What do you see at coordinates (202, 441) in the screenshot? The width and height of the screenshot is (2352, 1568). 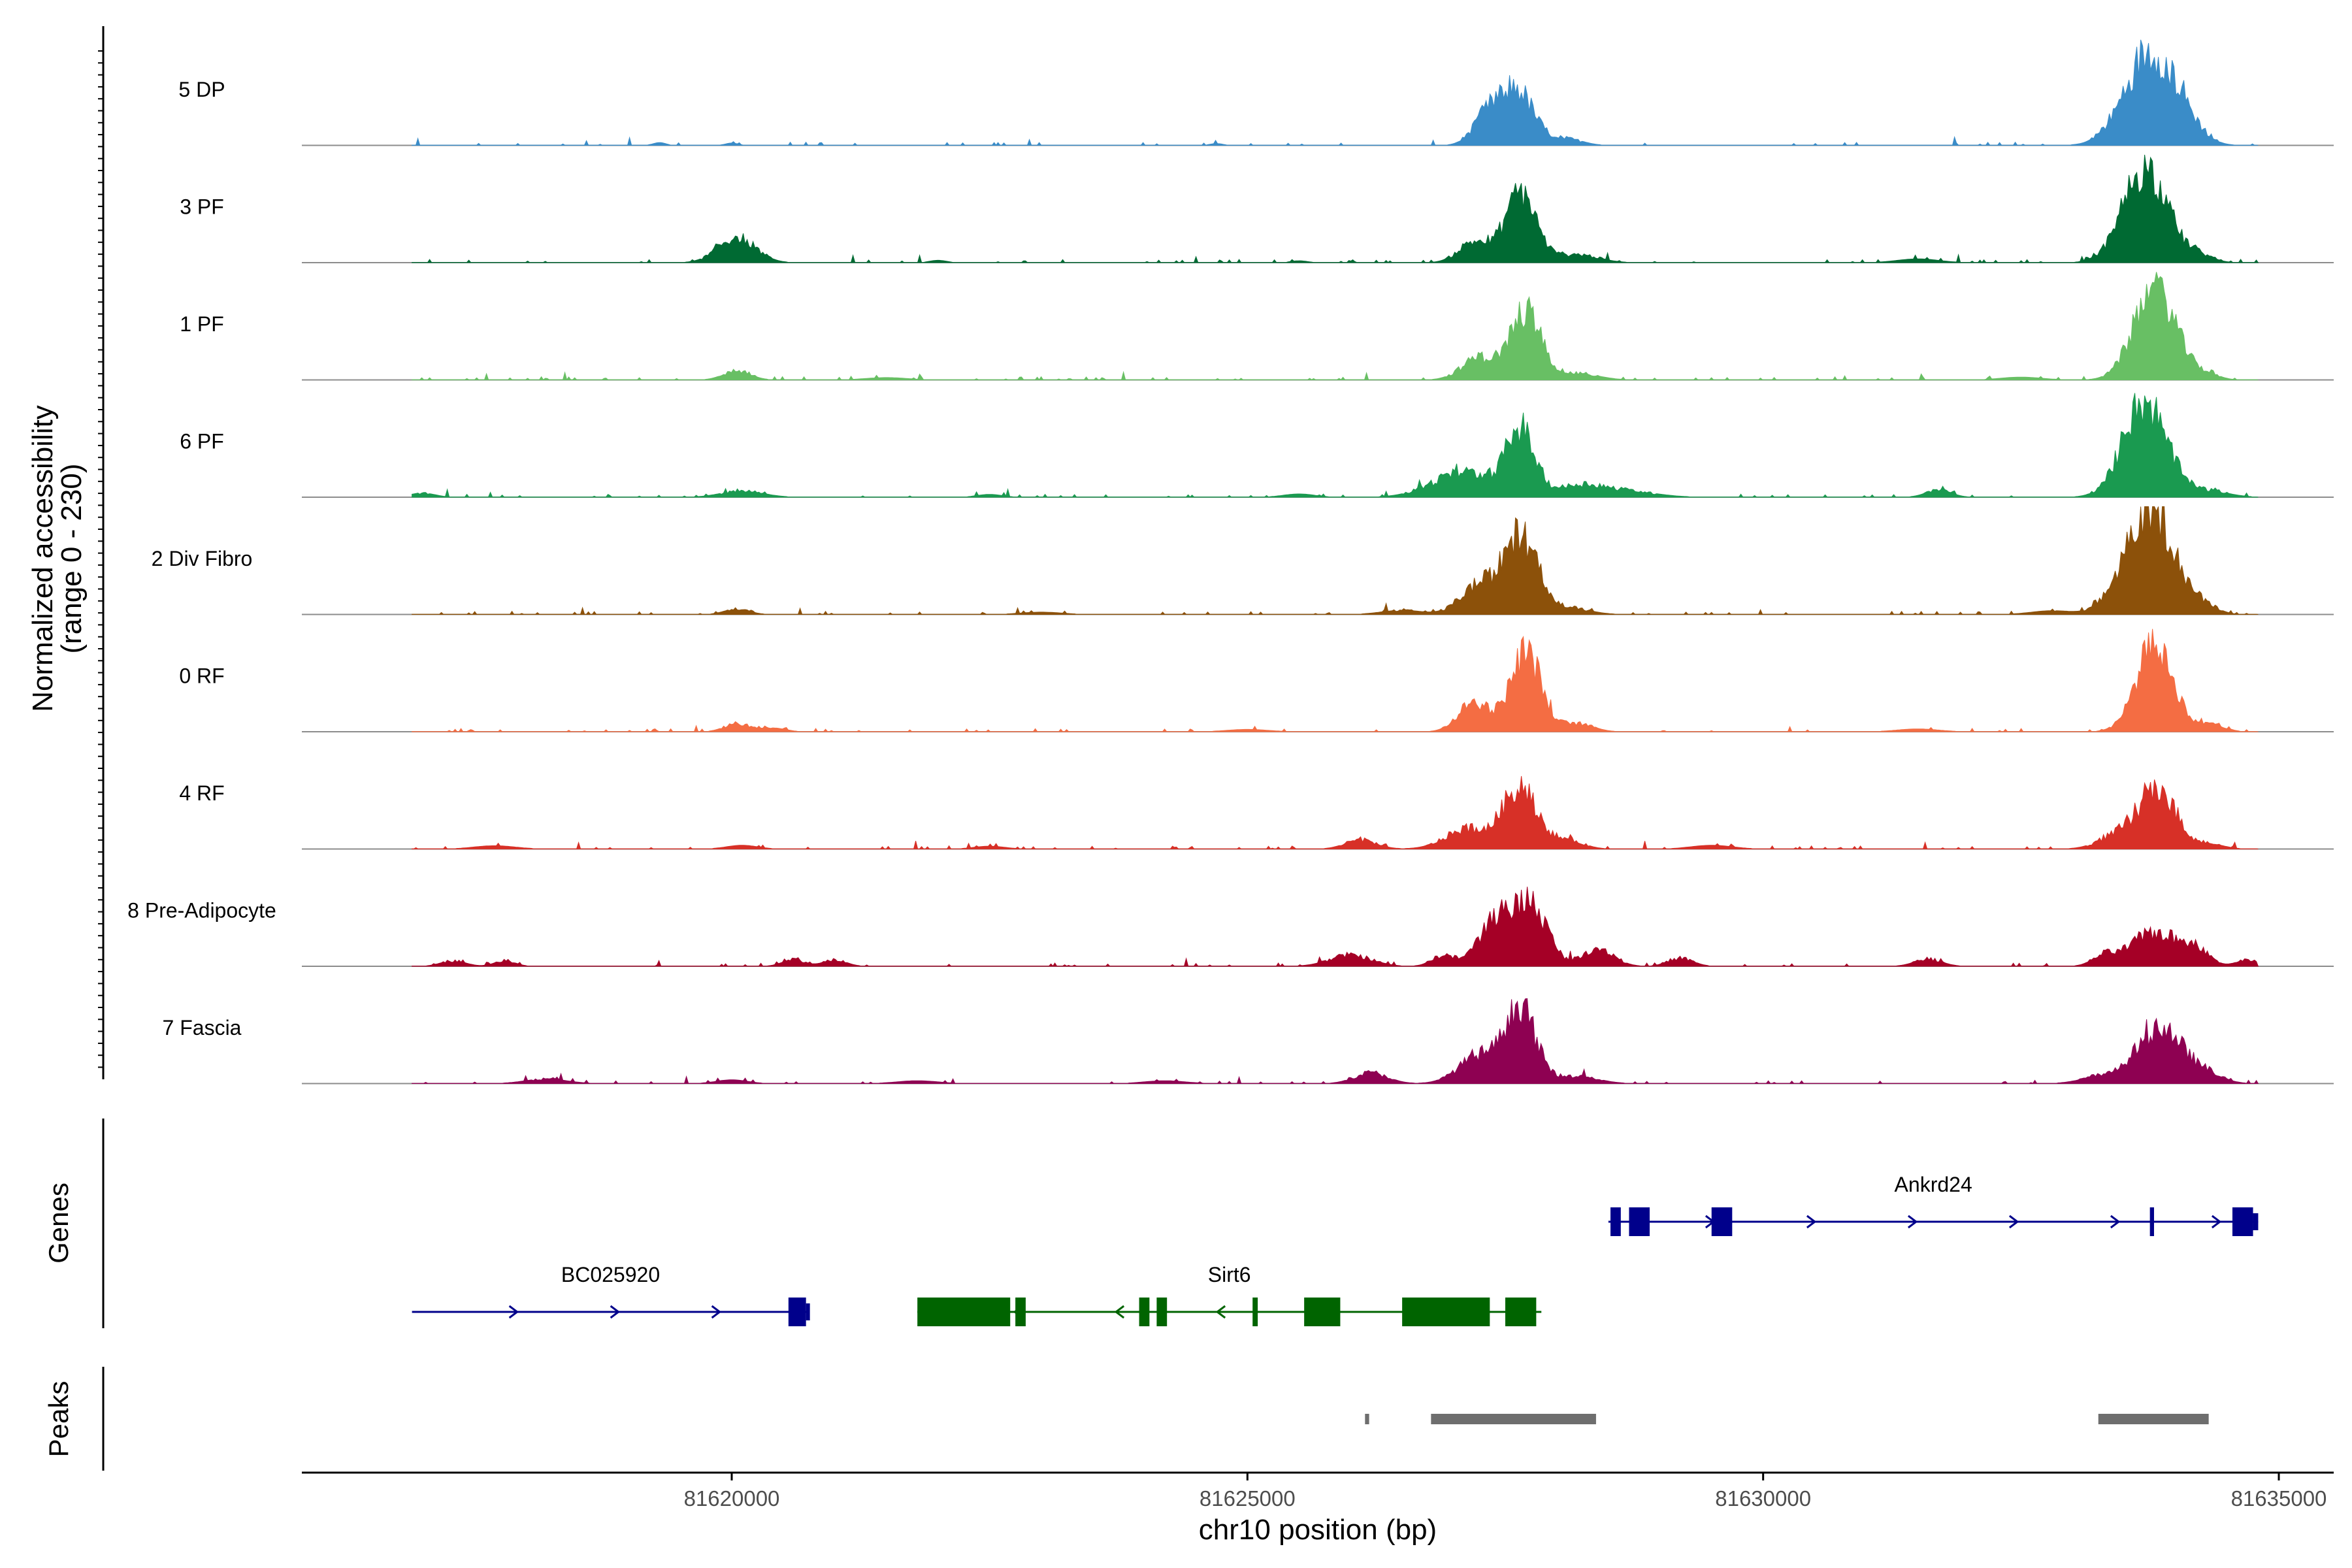 I see `track-label: 6 PF` at bounding box center [202, 441].